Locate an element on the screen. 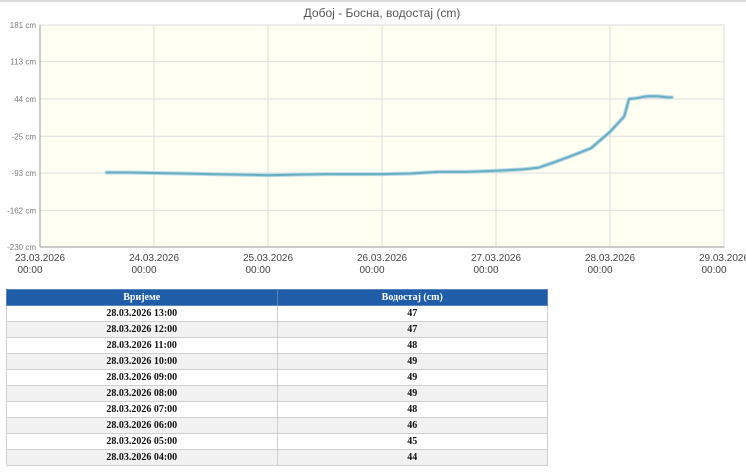 The height and width of the screenshot is (476, 746). y-tick-label: -25 cm is located at coordinates (24, 136).